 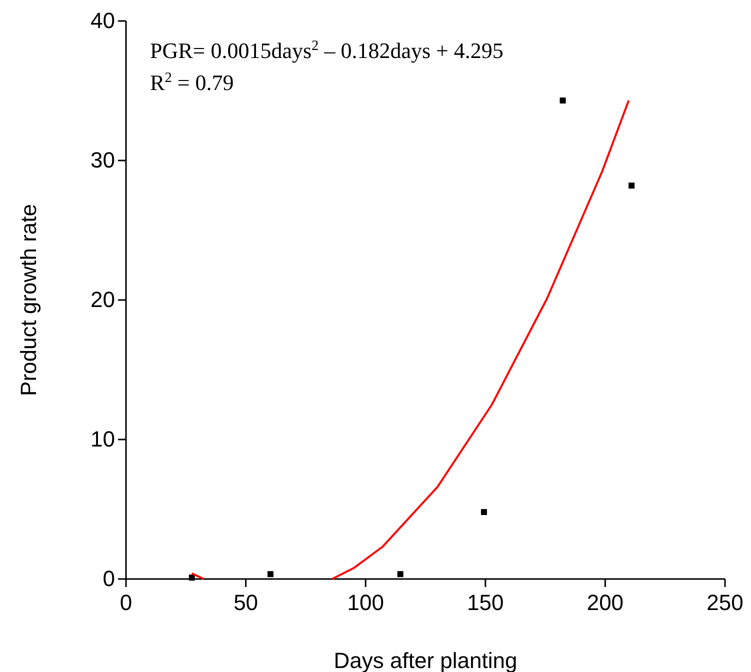 What do you see at coordinates (365, 602) in the screenshot?
I see `x-tick-label: 100` at bounding box center [365, 602].